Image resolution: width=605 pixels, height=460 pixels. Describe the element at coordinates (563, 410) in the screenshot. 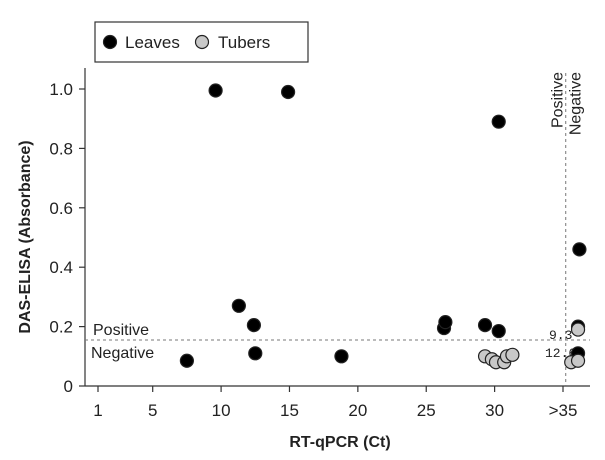

I see `x-tick-label: >35` at that location.